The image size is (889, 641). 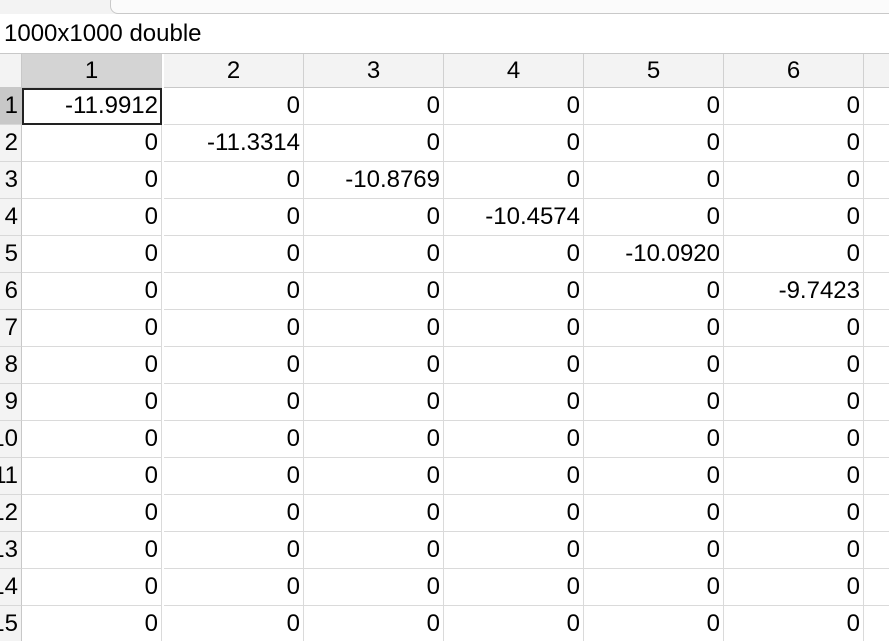 I want to click on row-header-14: 14, so click(x=11, y=587).